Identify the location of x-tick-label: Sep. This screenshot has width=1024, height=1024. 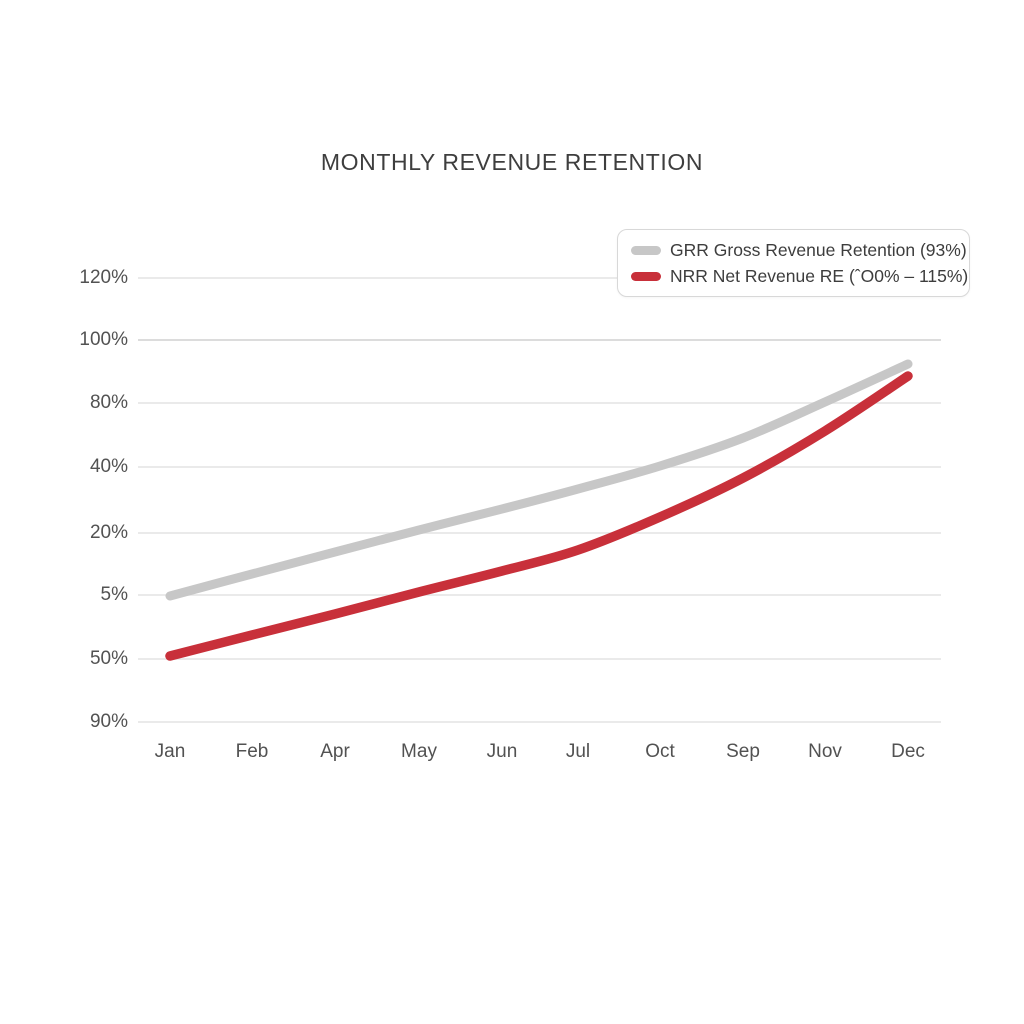
(743, 751).